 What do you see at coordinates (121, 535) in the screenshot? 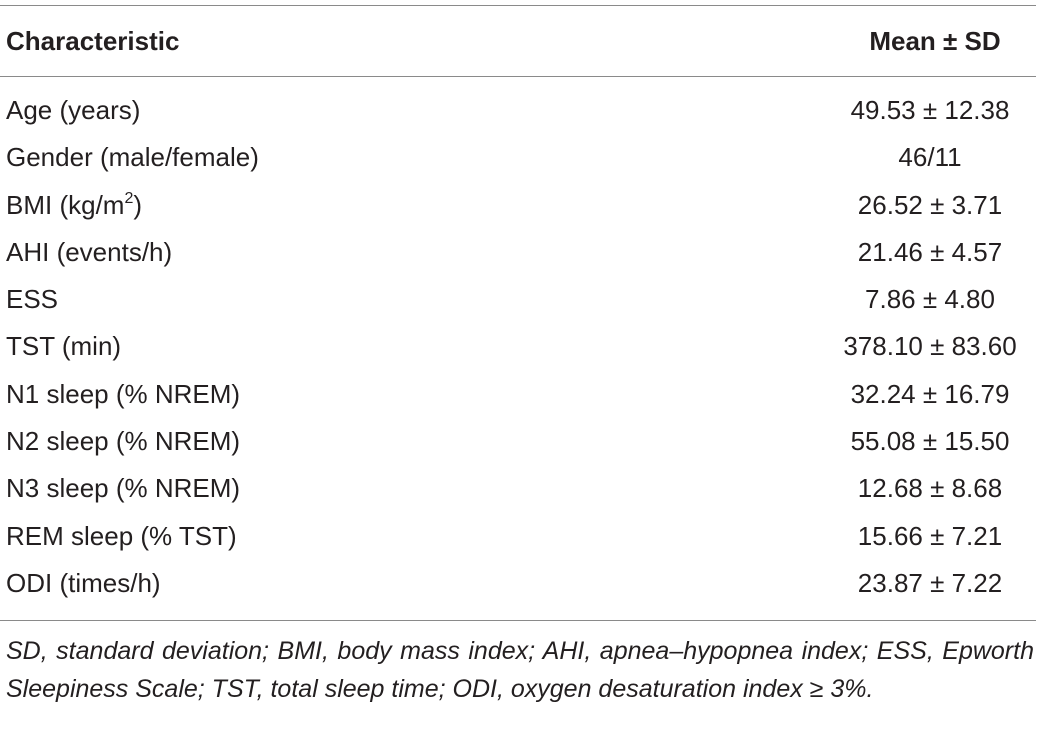
I see `row-label: REM sleep (% TST)` at bounding box center [121, 535].